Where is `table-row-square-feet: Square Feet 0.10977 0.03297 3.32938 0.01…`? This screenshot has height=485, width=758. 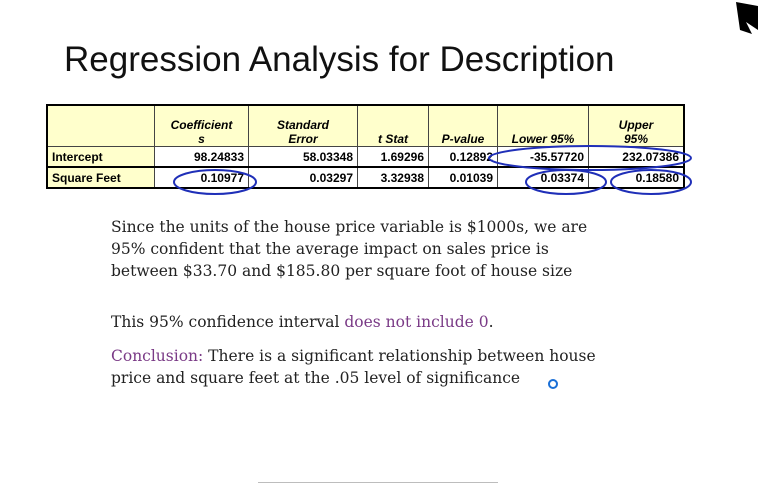
table-row-square-feet: Square Feet 0.10977 0.03297 3.32938 0.01… is located at coordinates (365, 177).